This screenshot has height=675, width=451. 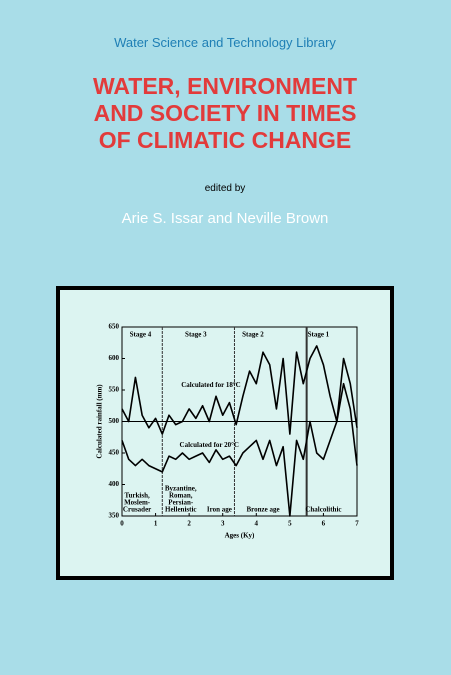 What do you see at coordinates (225, 113) in the screenshot?
I see `title-line: AND SOCIETY IN TIMES` at bounding box center [225, 113].